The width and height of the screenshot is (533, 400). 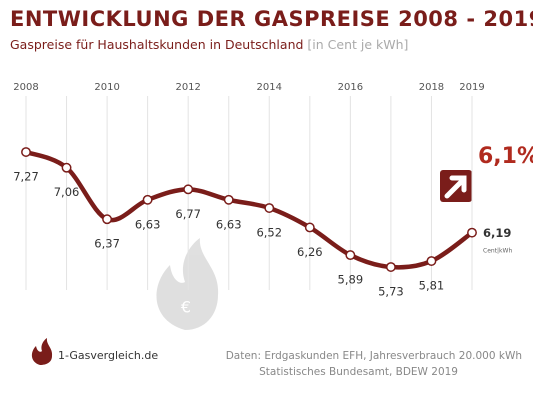 What do you see at coordinates (497, 233) in the screenshot?
I see `value-label: 6,19` at bounding box center [497, 233].